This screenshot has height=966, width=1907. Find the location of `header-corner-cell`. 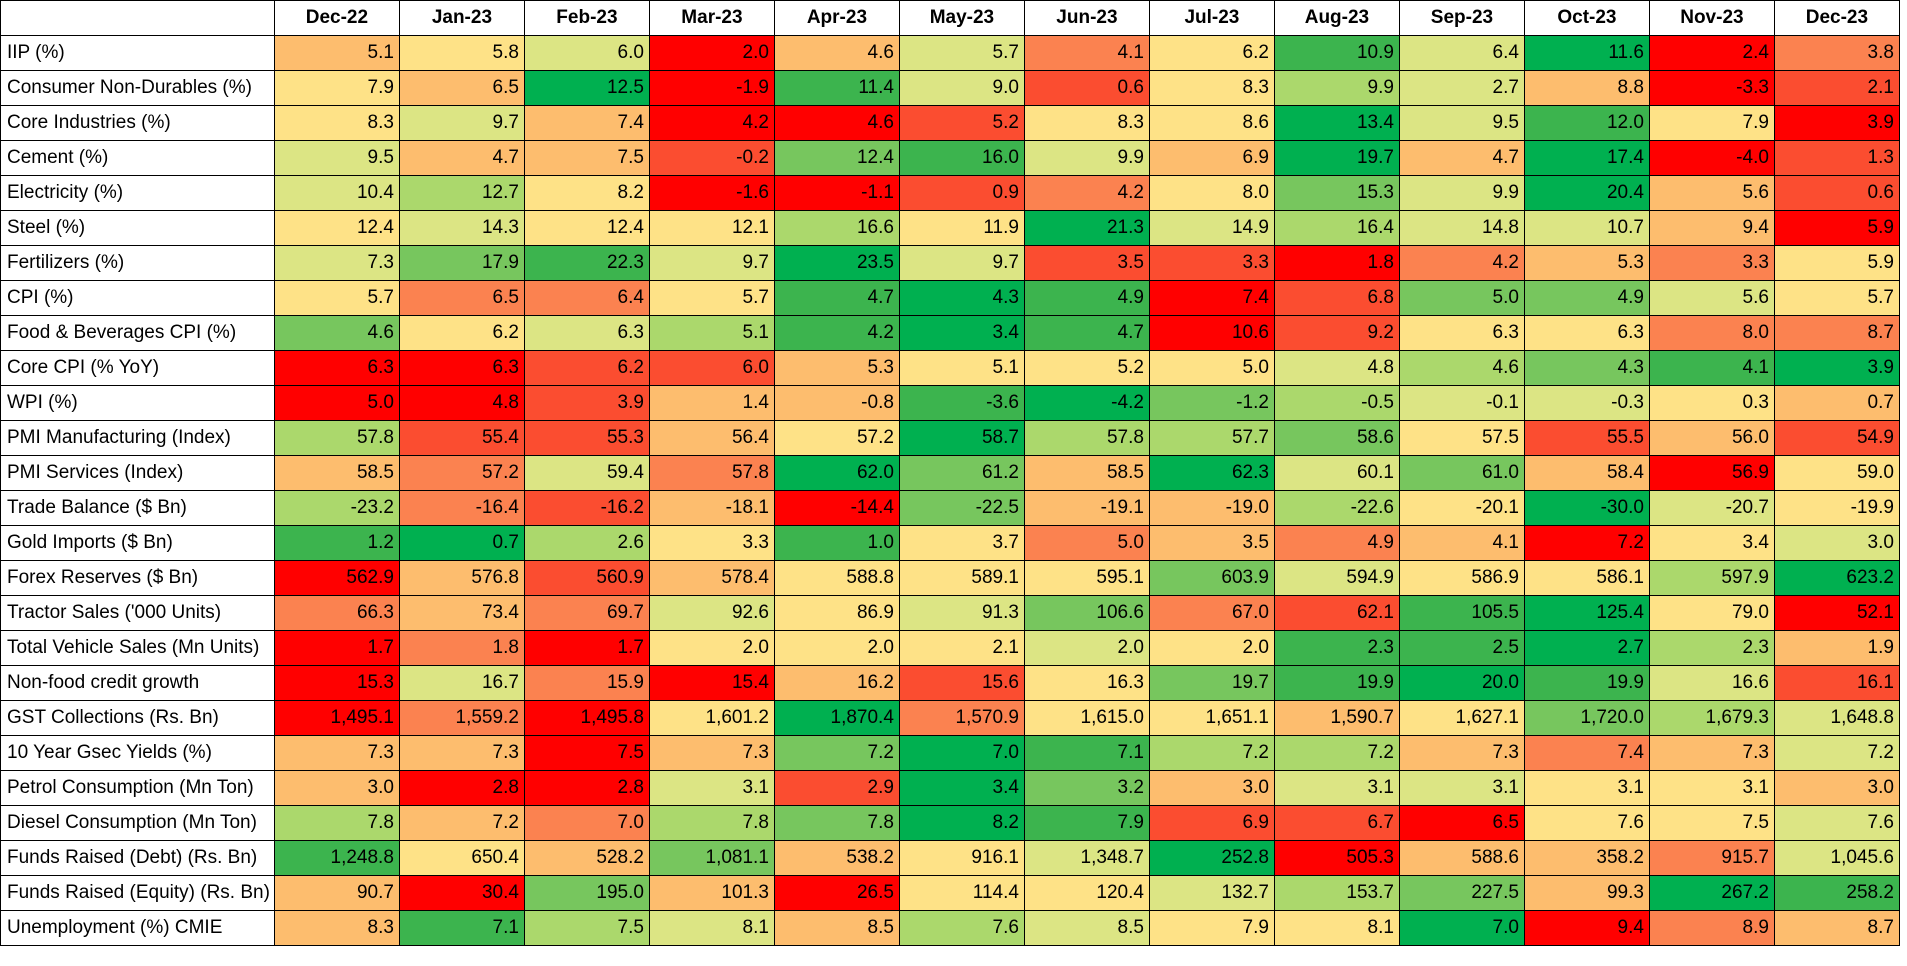

header-corner-cell is located at coordinates (137, 18).